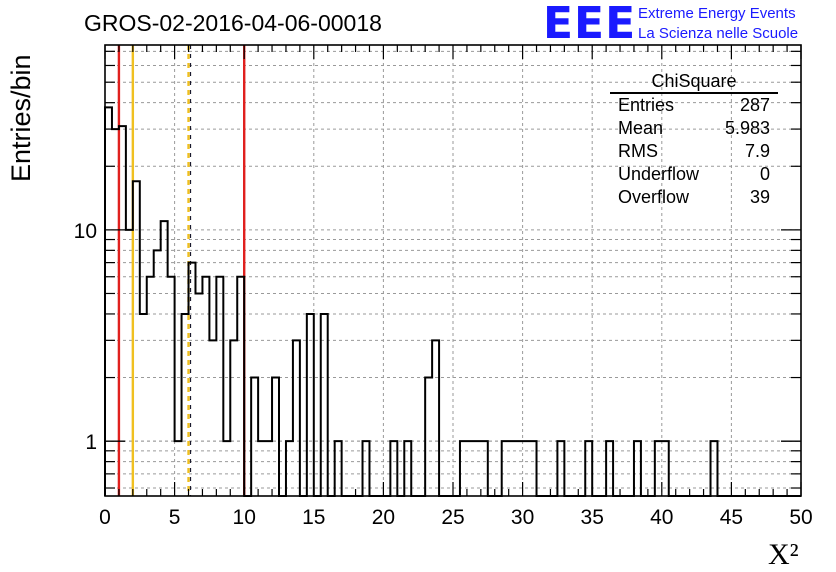  Describe the element at coordinates (641, 128) in the screenshot. I see `stat-label: Mean` at that location.